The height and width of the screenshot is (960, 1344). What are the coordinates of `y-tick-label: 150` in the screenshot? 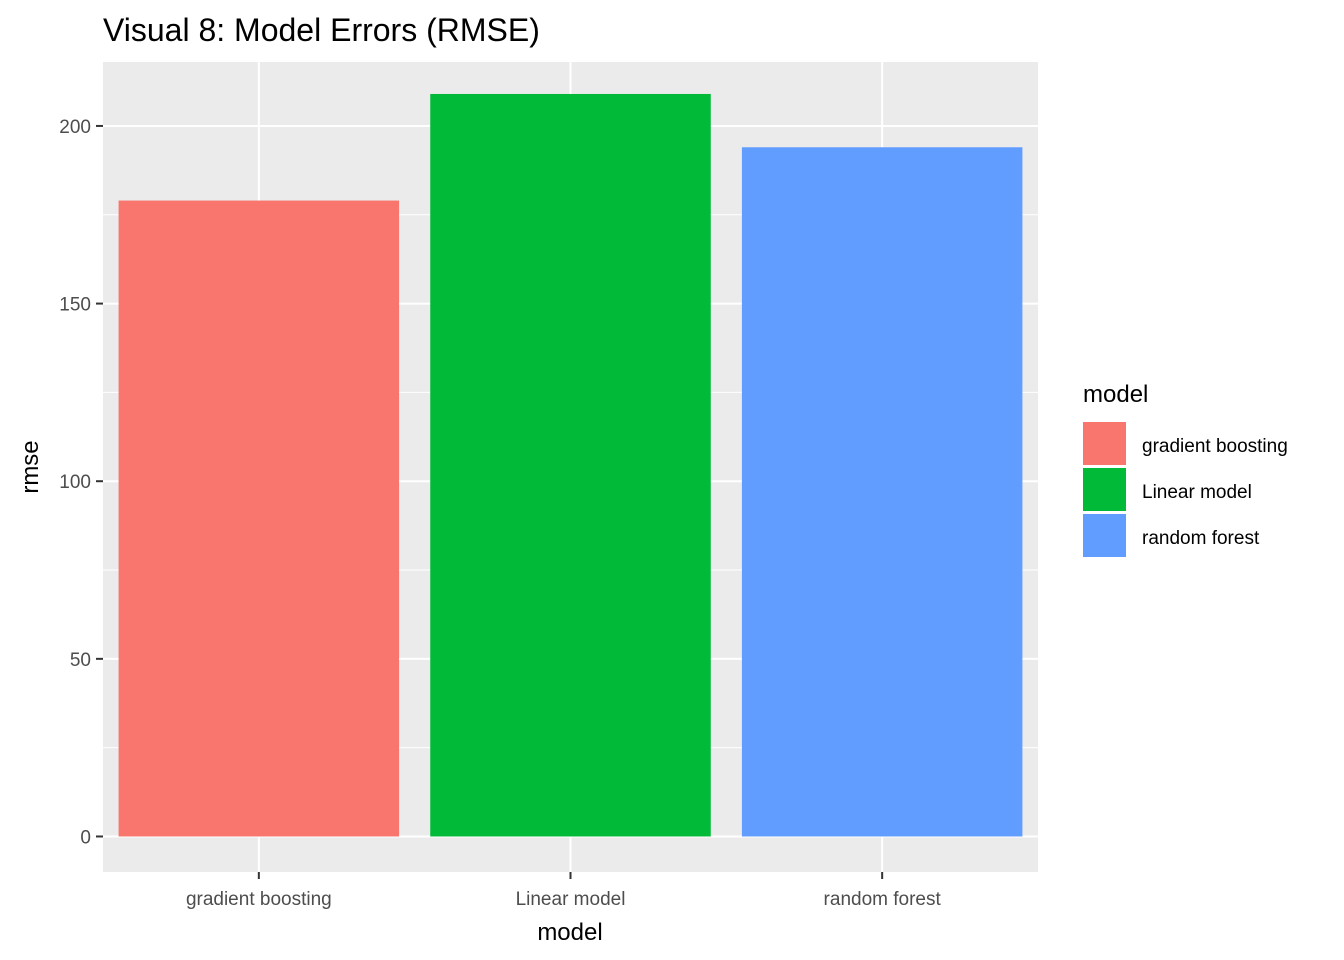 It's located at (75, 305).